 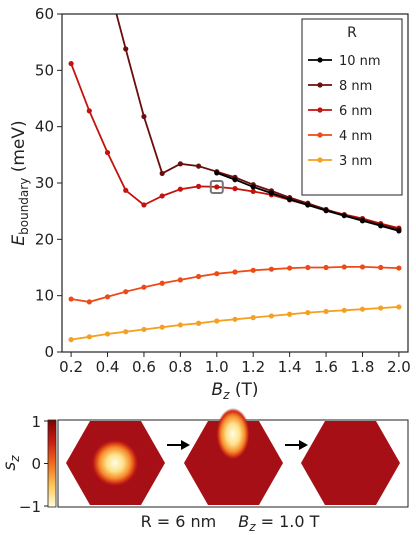 I want to click on legend-item: 4 nm, so click(x=340, y=136).